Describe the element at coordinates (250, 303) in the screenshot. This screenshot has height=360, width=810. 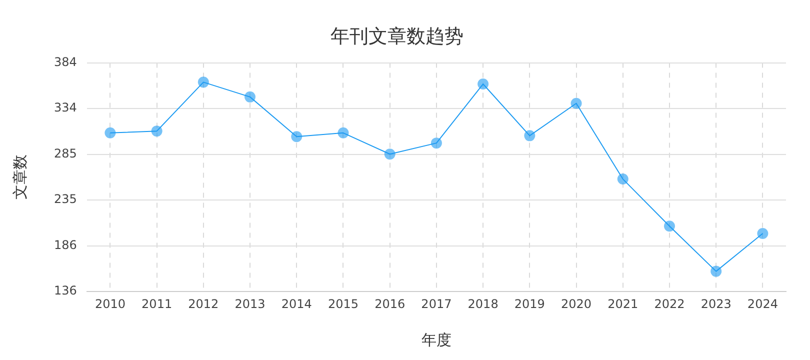
I see `x-tick-label: 2013` at that location.